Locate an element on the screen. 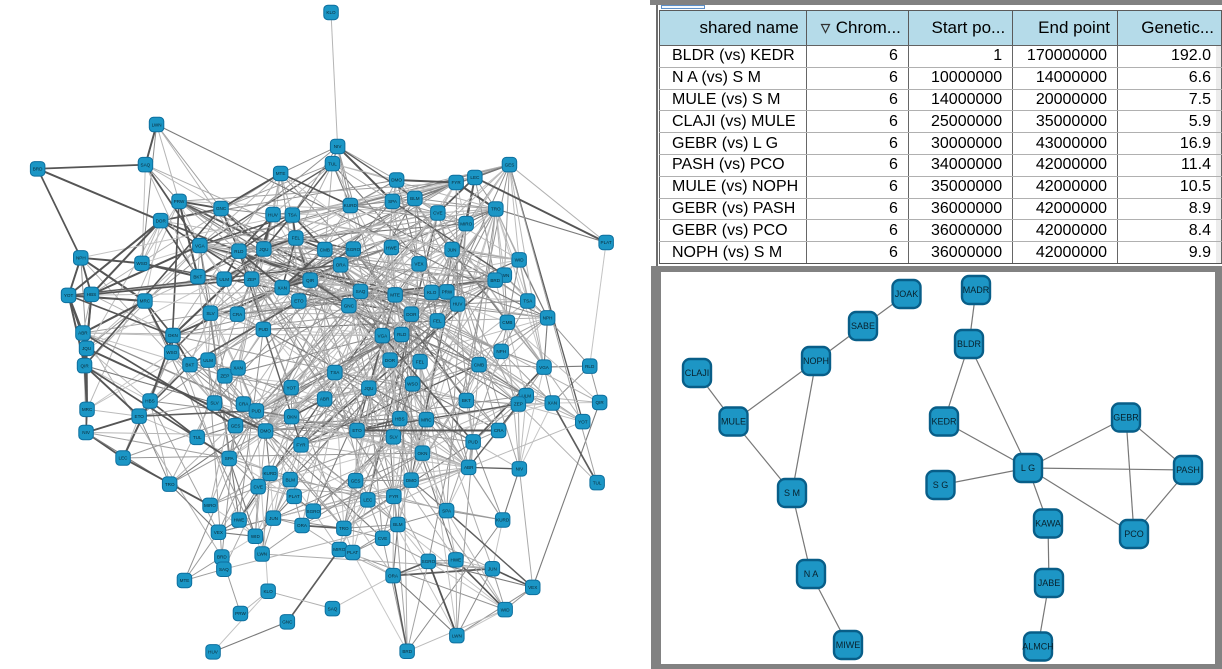  svg-text: S G is located at coordinates (941, 485).